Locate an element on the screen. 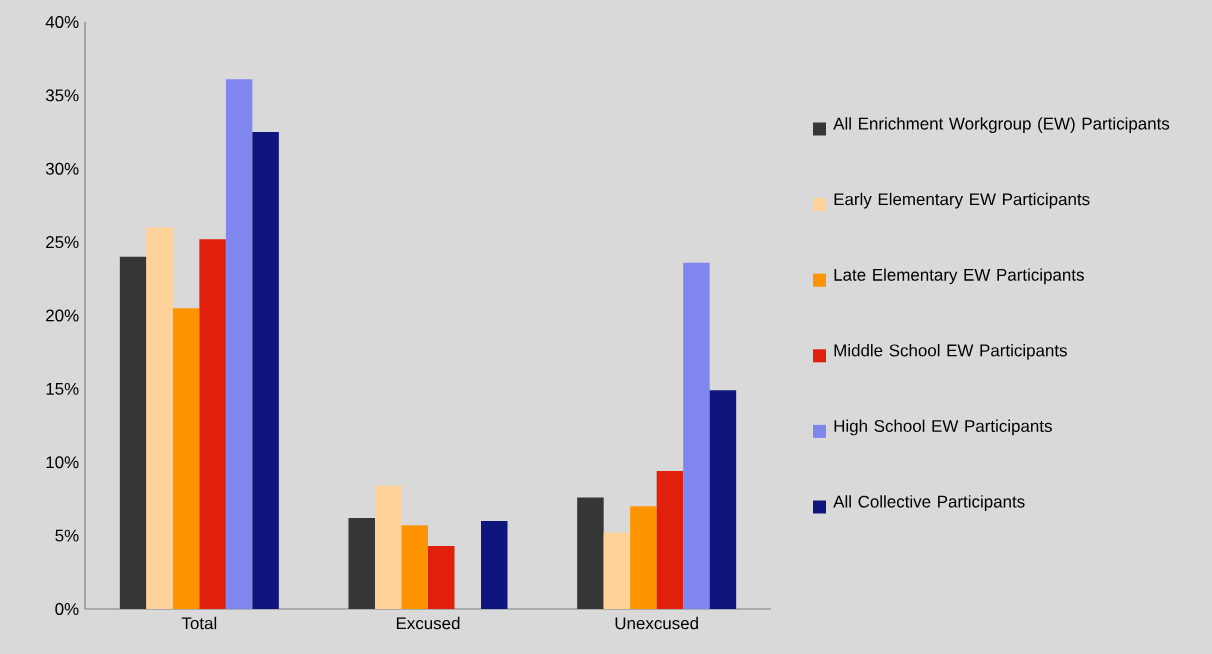 The image size is (1212, 654). y-tick-label: 40% is located at coordinates (62, 21).